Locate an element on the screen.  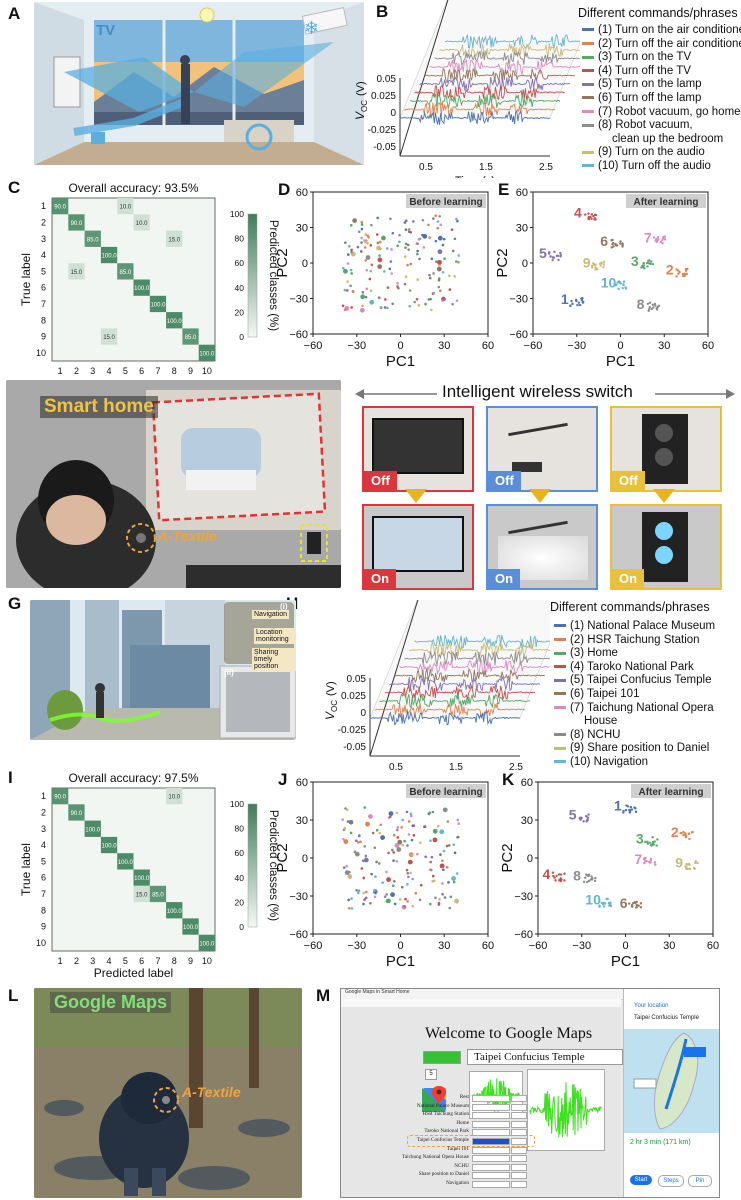
x-tick-label: 60 is located at coordinates (708, 346).